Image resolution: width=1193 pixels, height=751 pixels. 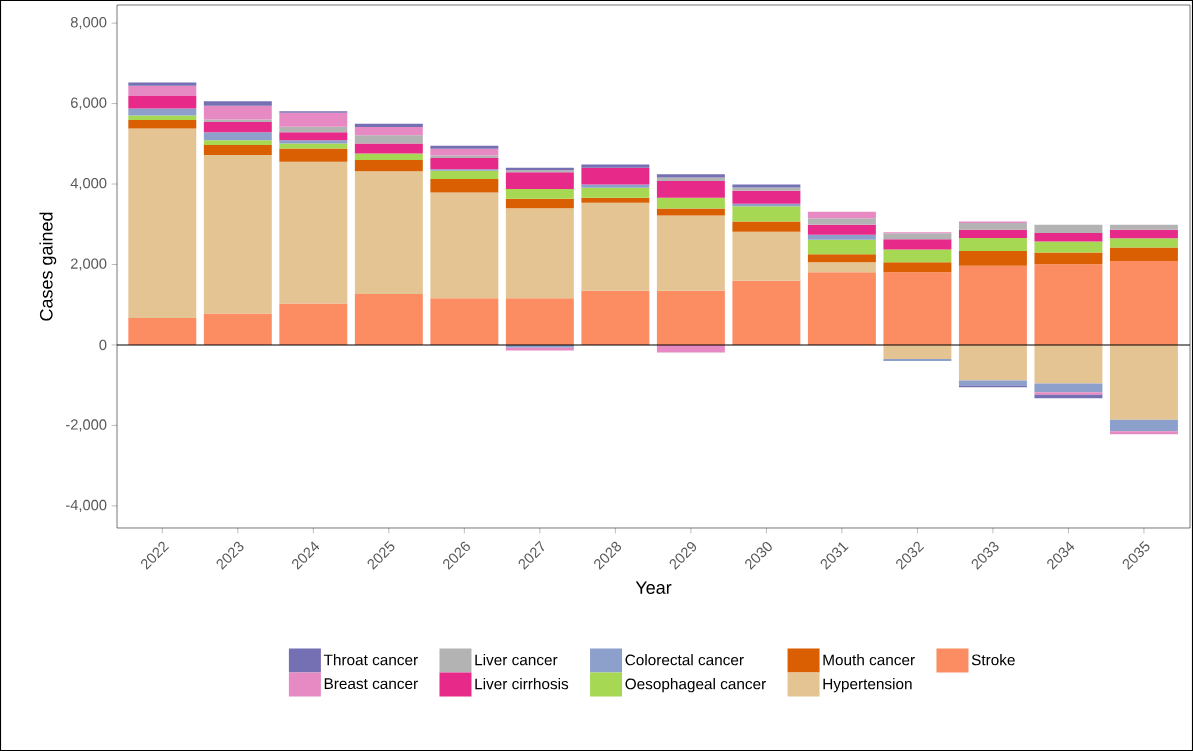 I want to click on legend-label: Mouth cancer, so click(x=869, y=660).